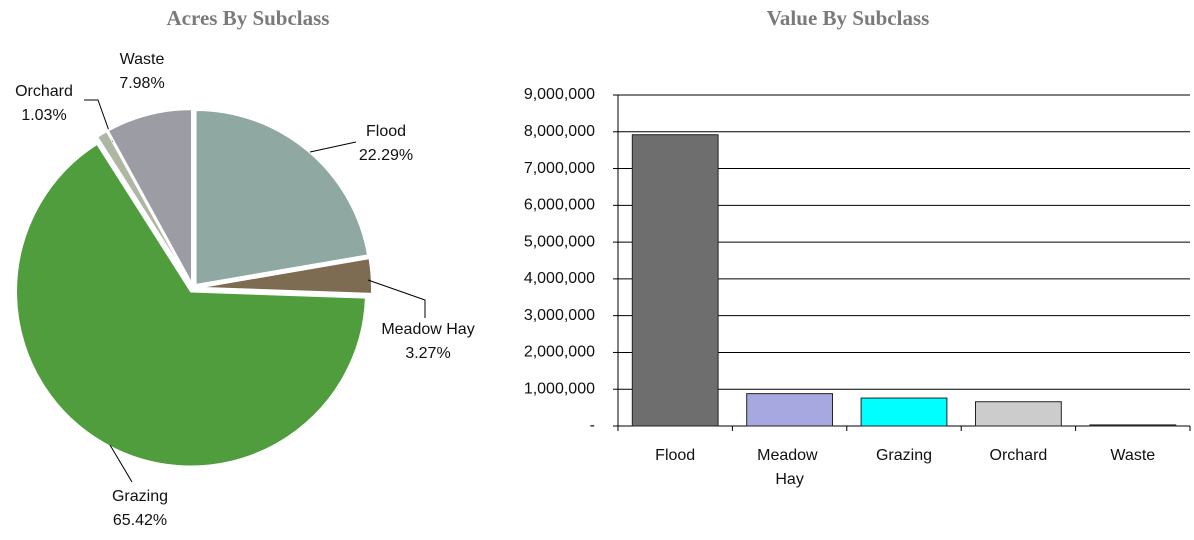 This screenshot has height=540, width=1194. I want to click on y-tick-label: 5,000,000, so click(559, 241).